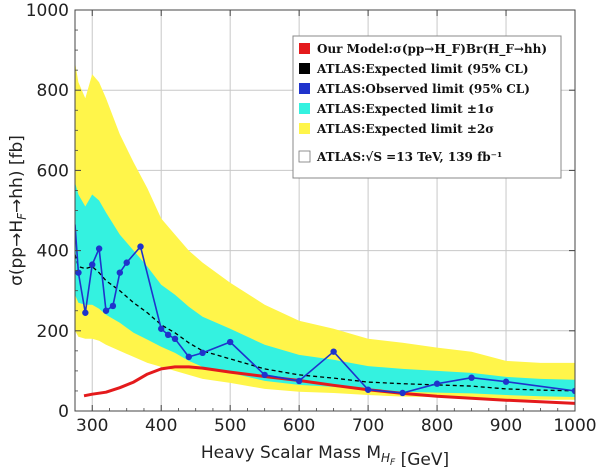  Describe the element at coordinates (423, 89) in the screenshot. I see `legend-label: ATLAS:Observed limit (95% CL)` at that location.